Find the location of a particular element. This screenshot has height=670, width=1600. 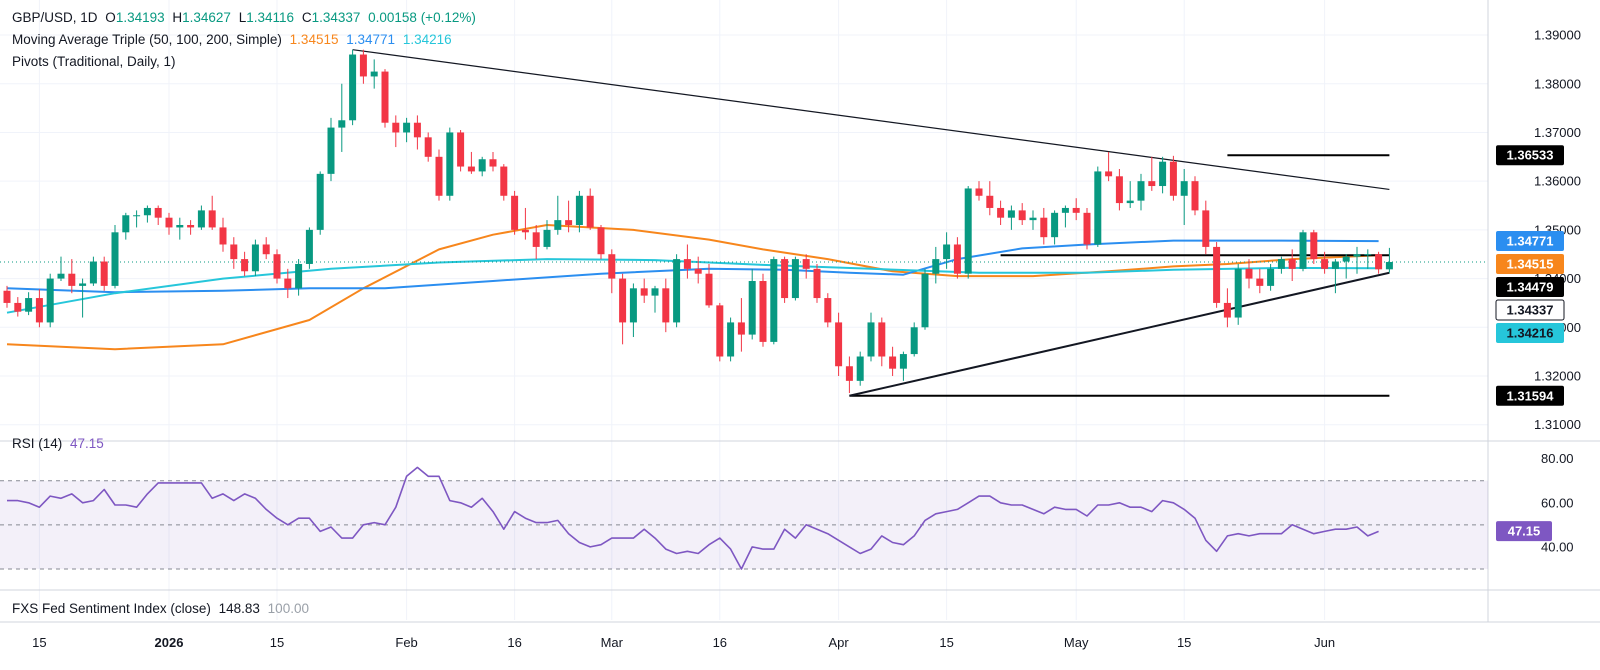

ma50-value: 1.34515 is located at coordinates (314, 39).